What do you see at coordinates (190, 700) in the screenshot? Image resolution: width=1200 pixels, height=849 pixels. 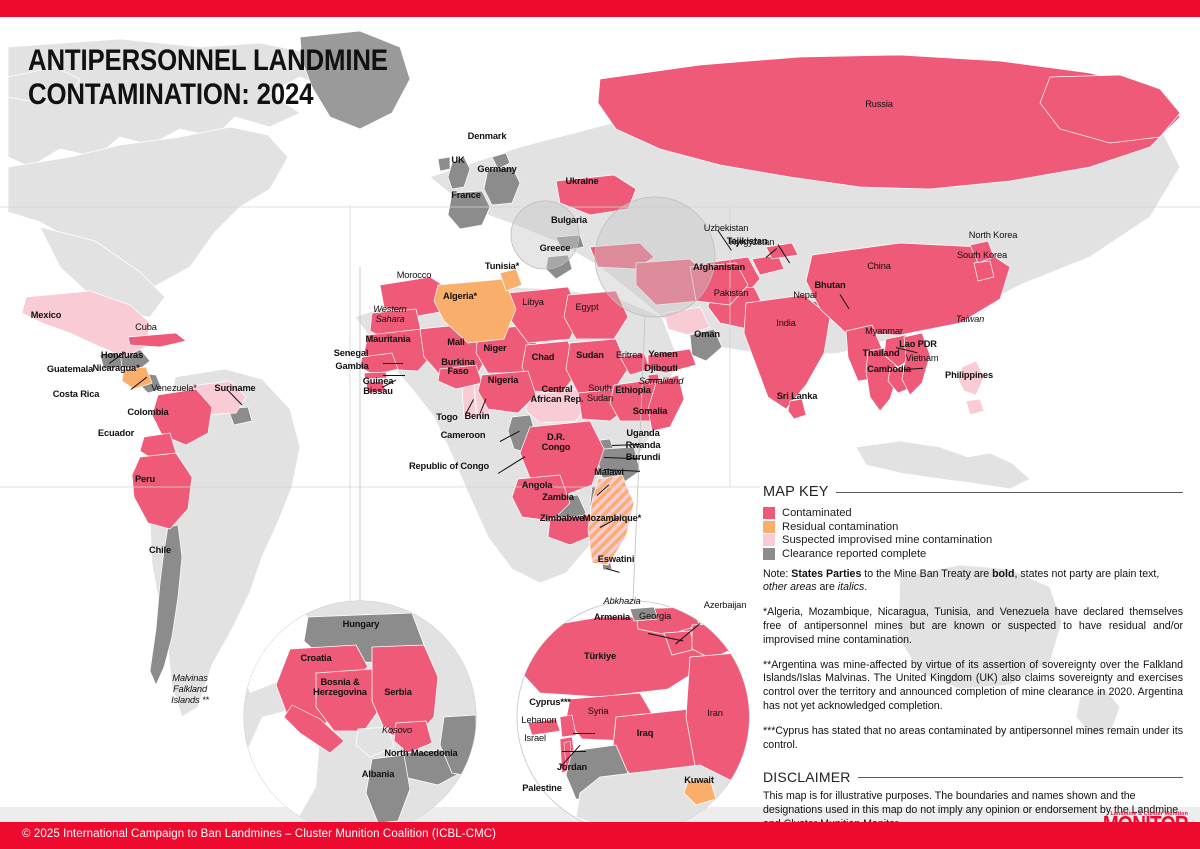 I see `map-label-islands: Islands **` at bounding box center [190, 700].